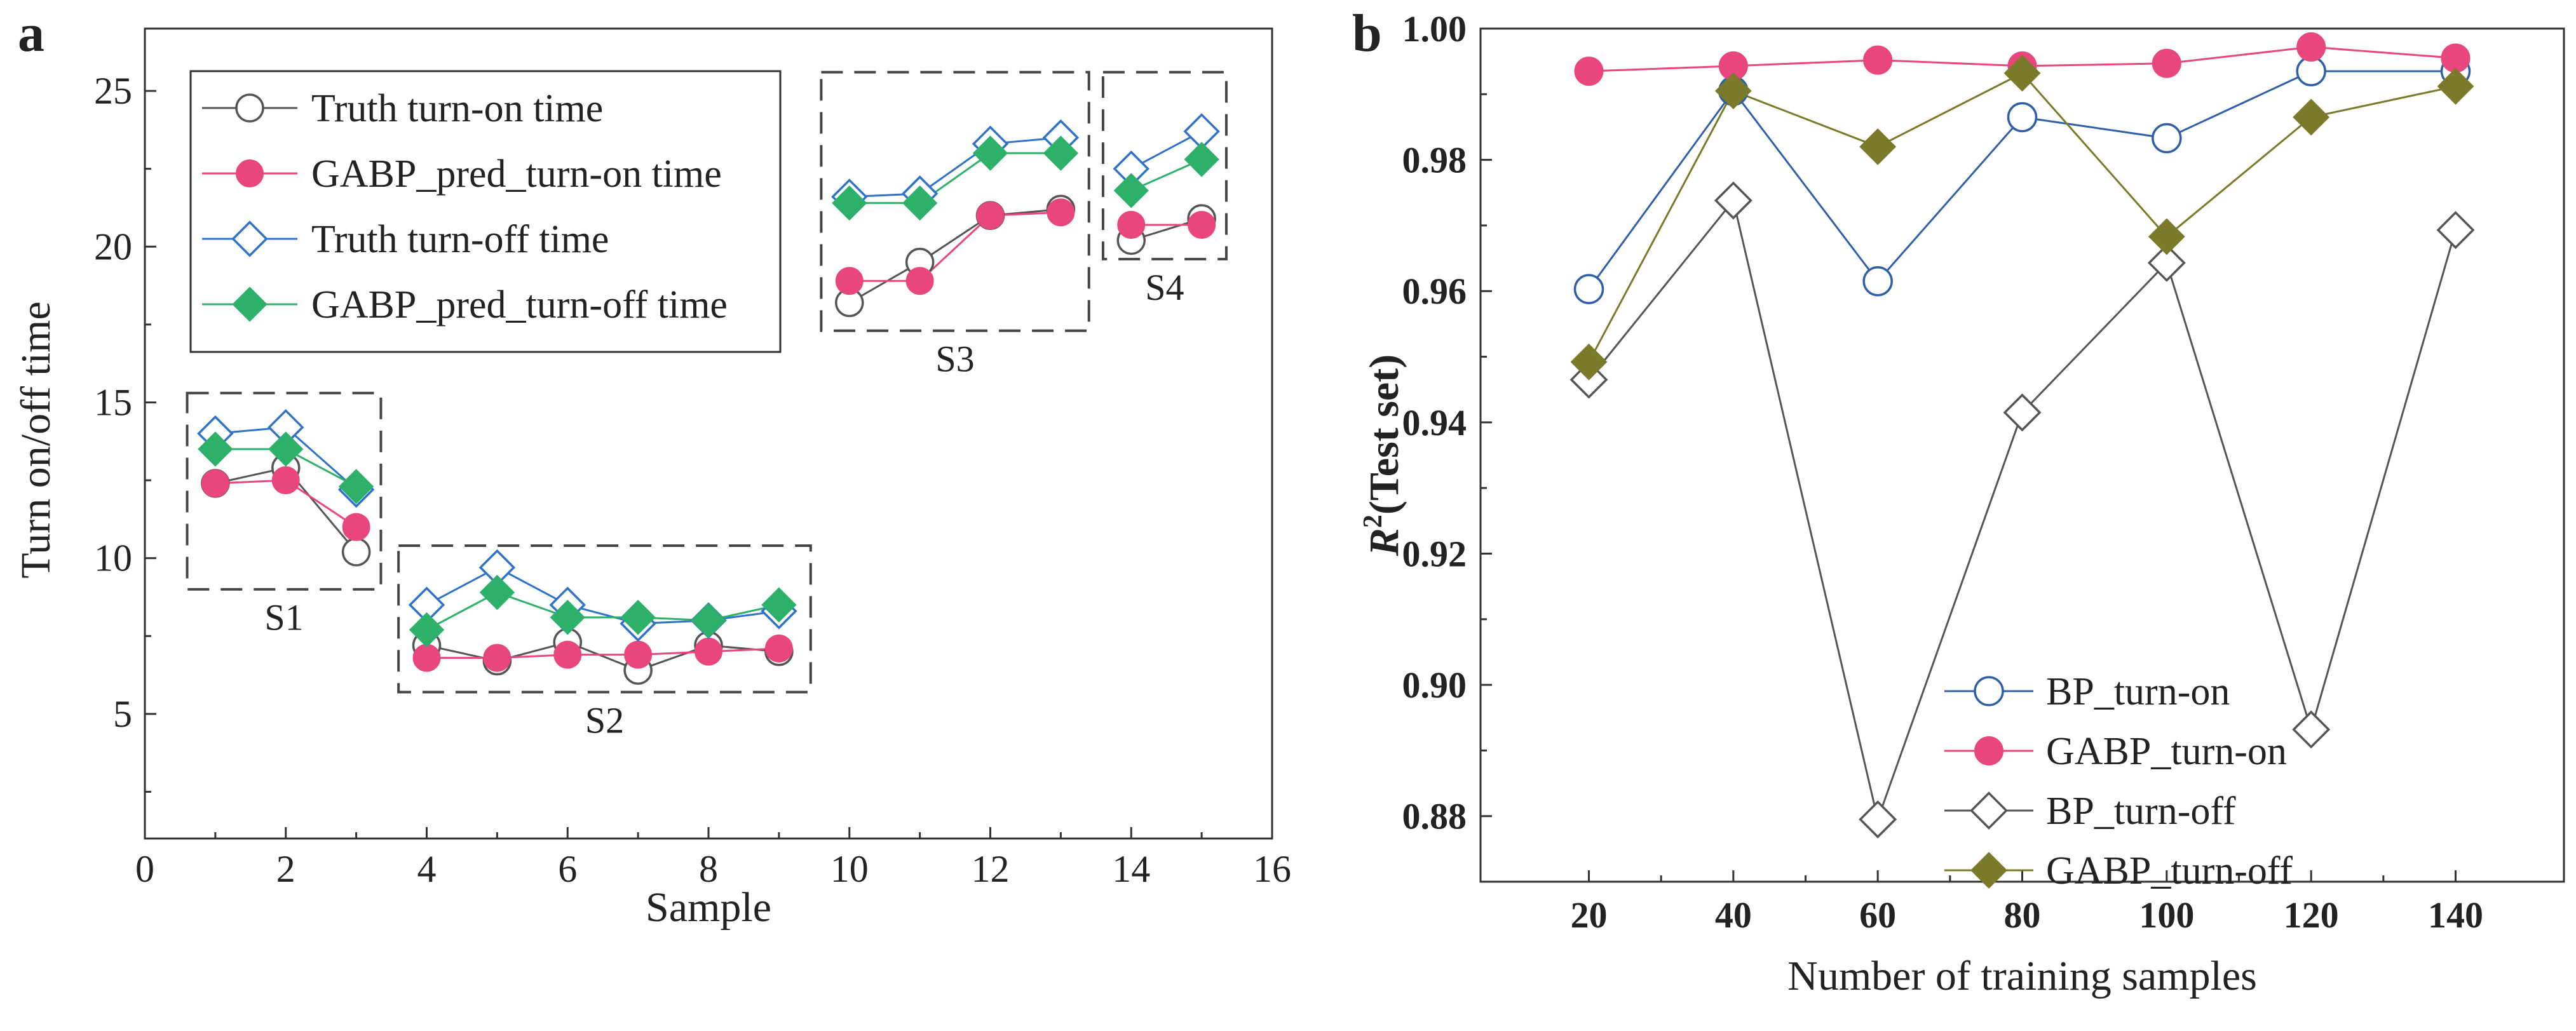 The width and height of the screenshot is (2576, 1031). I want to click on data-point-gabp-pred-turn-off-time-x11, so click(920, 203).